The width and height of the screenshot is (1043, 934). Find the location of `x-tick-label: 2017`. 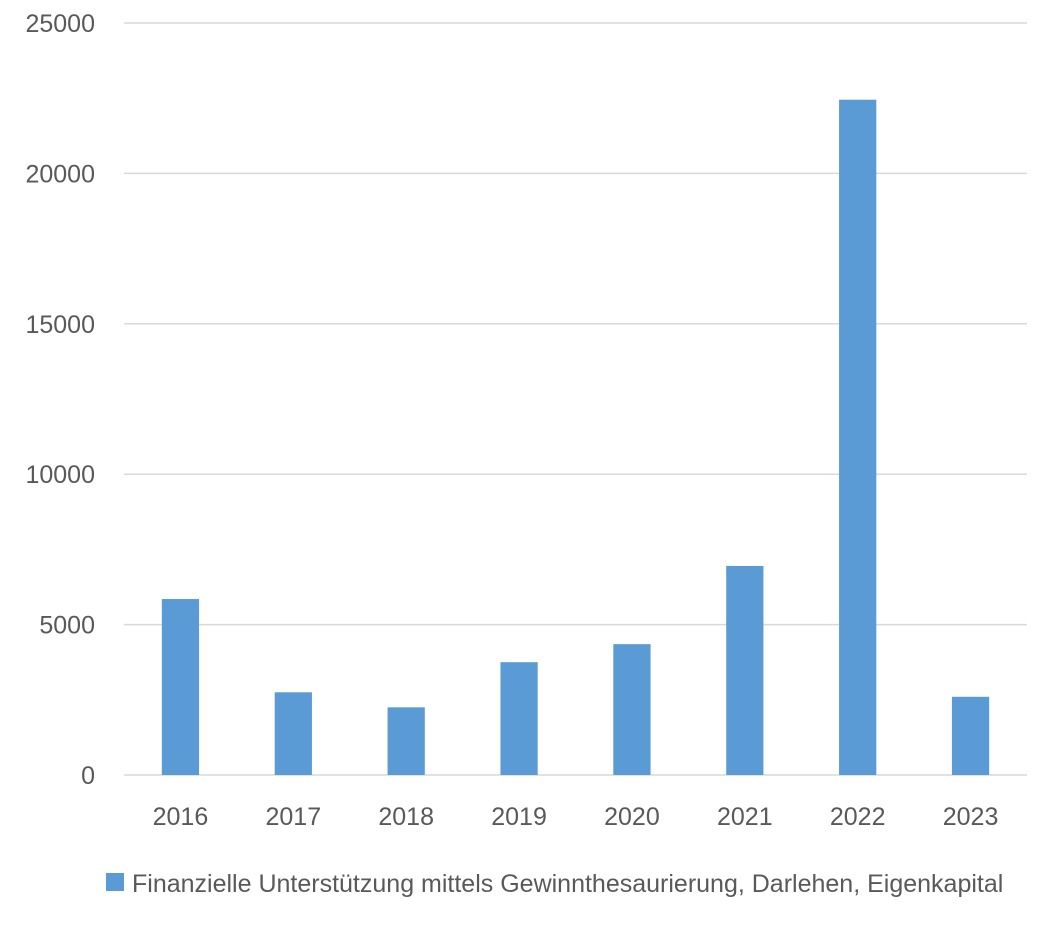

x-tick-label: 2017 is located at coordinates (294, 817).